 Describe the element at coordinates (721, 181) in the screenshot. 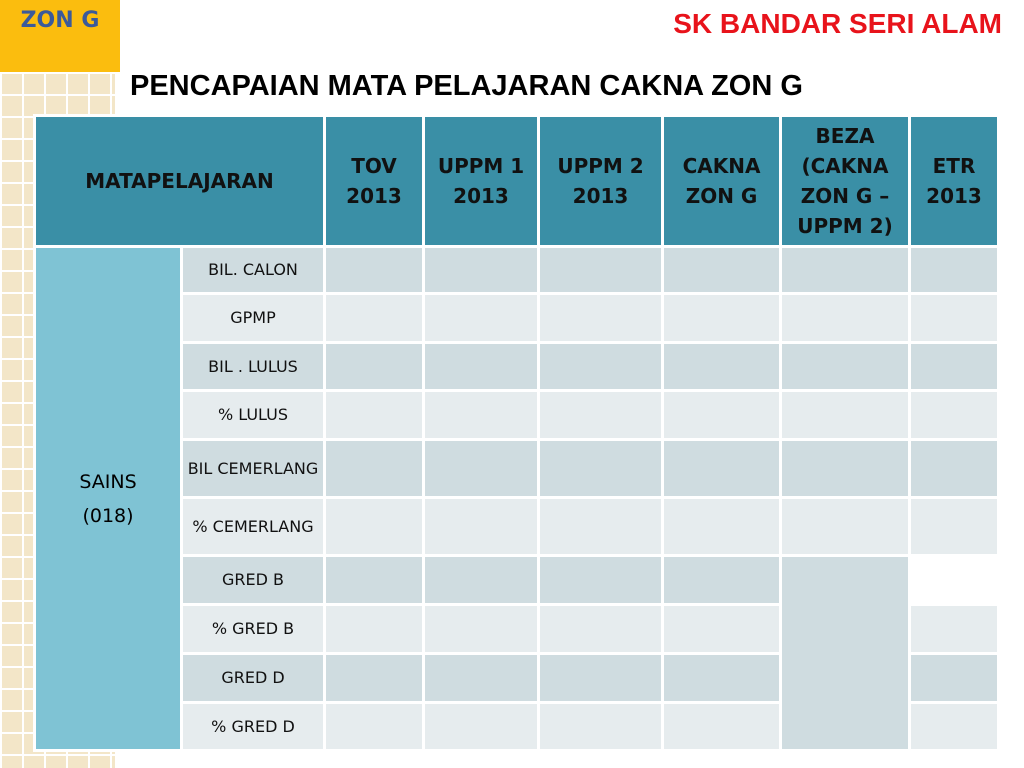

I see `header-cakna: CAKNA ZON G` at that location.